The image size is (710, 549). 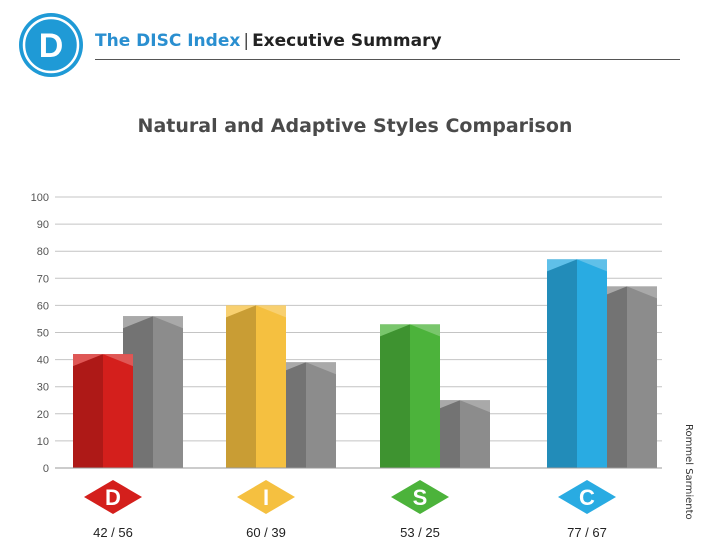 I want to click on category-letter-i: I, so click(x=266, y=497).